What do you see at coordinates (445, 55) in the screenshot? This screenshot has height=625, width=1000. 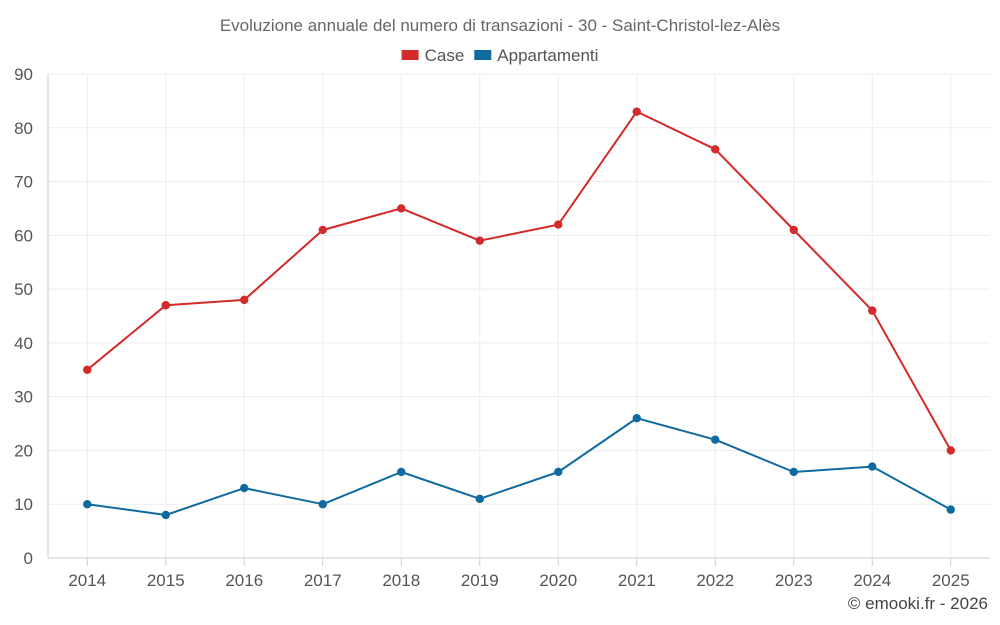 I see `legend-label: Case` at bounding box center [445, 55].